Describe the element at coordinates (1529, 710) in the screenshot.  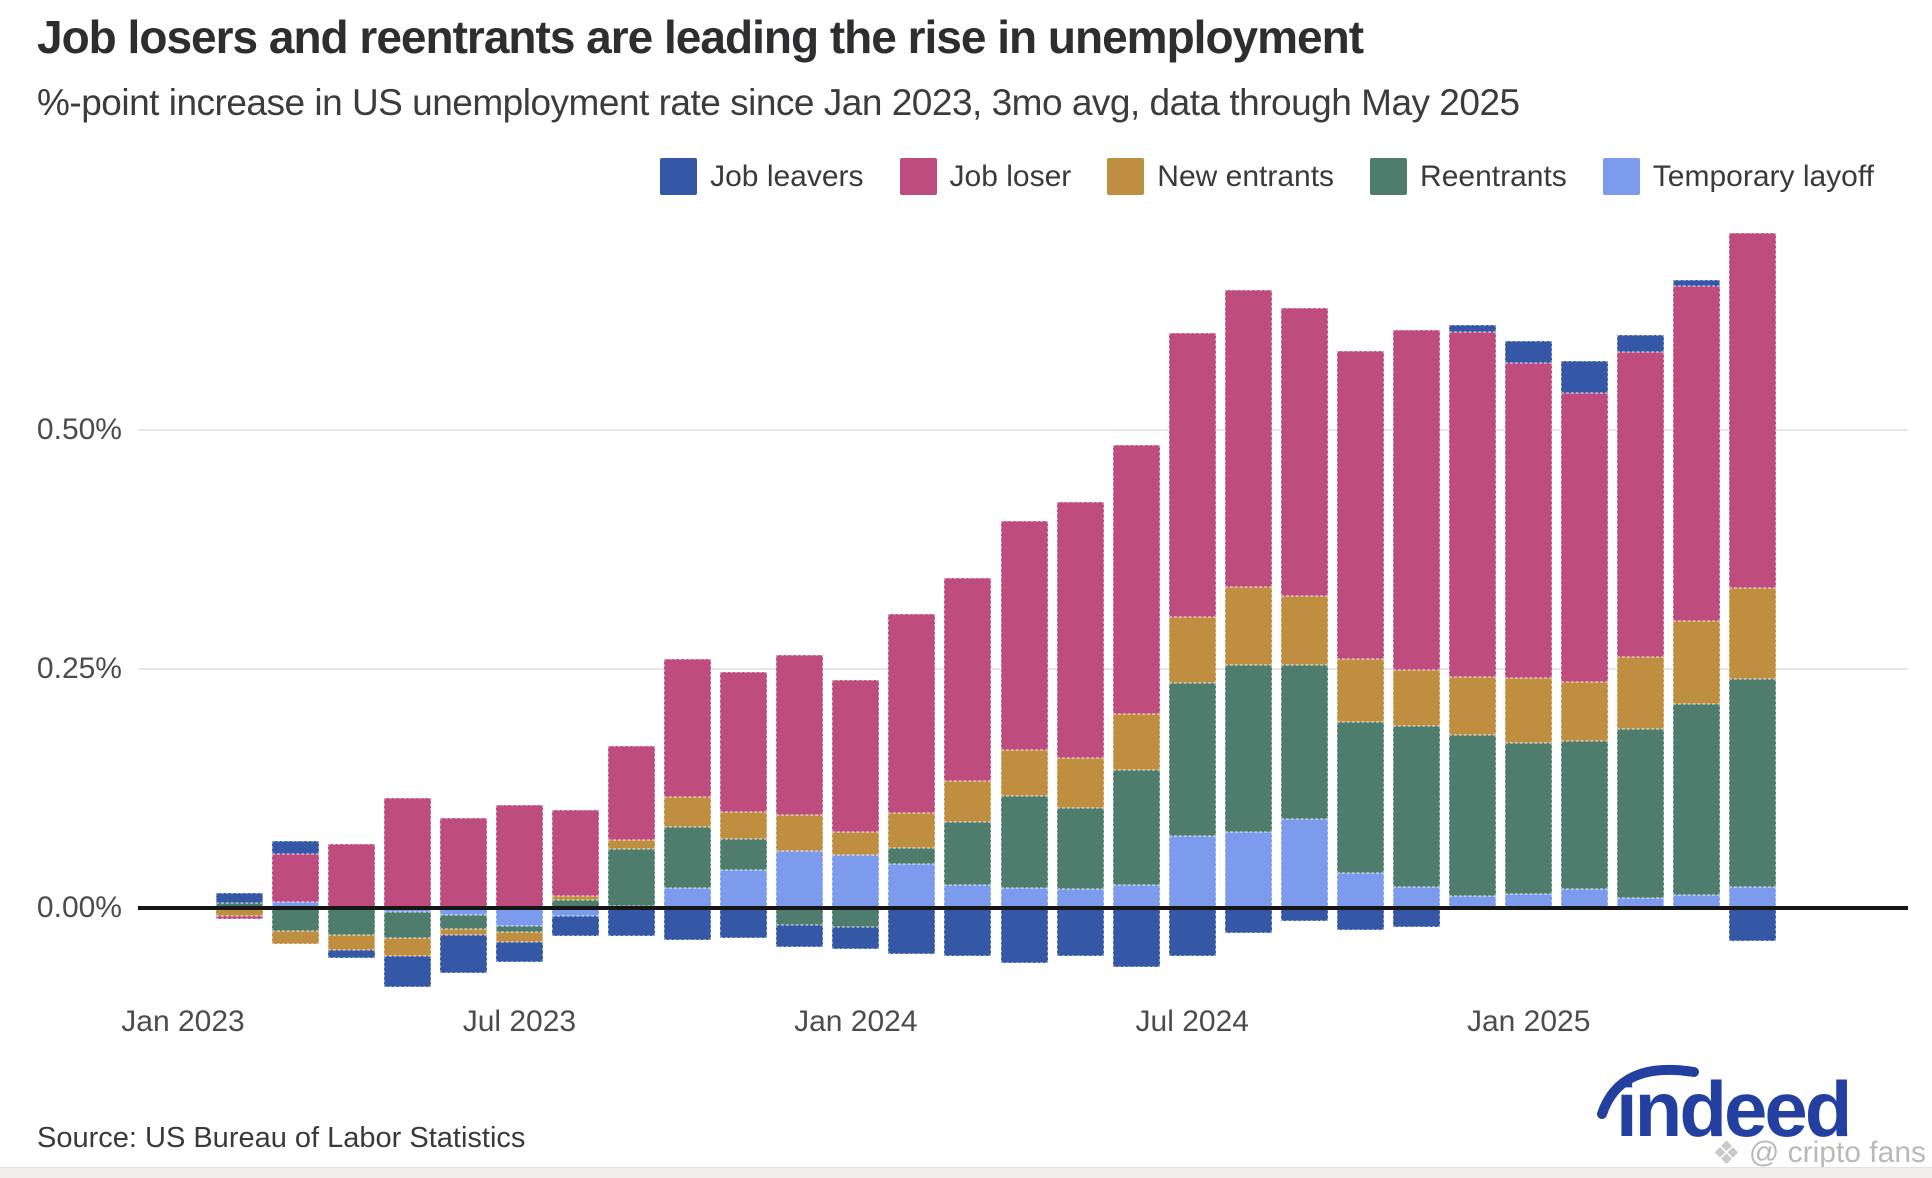
I see `bar-segment-jan-2025-new-entrants` at that location.